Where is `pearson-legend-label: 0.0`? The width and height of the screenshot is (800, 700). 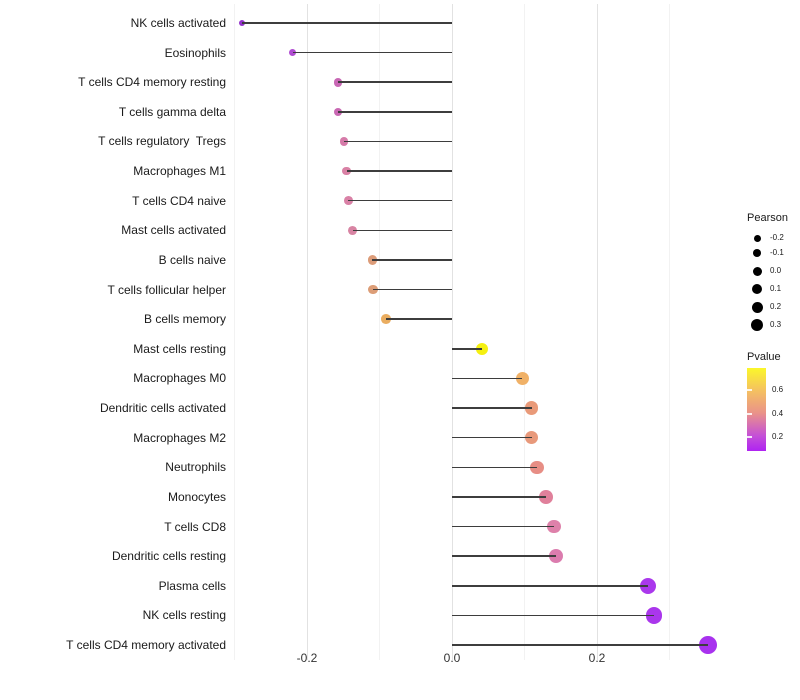
pearson-legend-label: 0.0 is located at coordinates (776, 270).